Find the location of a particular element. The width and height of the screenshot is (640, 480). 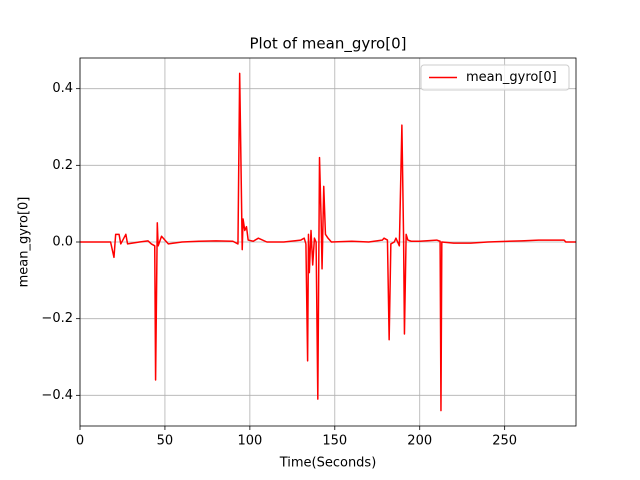

legend: mean_gyro[0] is located at coordinates (495, 77).